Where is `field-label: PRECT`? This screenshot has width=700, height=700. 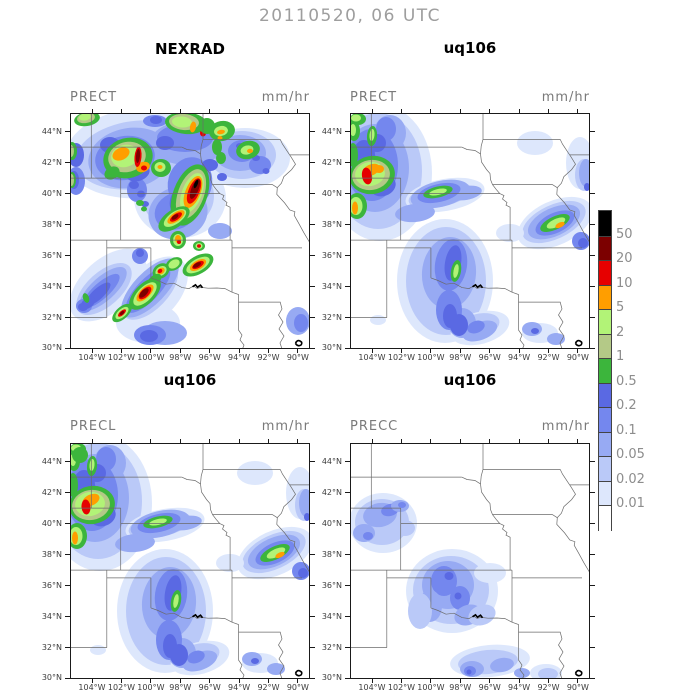
field-label: PRECT is located at coordinates (94, 97).